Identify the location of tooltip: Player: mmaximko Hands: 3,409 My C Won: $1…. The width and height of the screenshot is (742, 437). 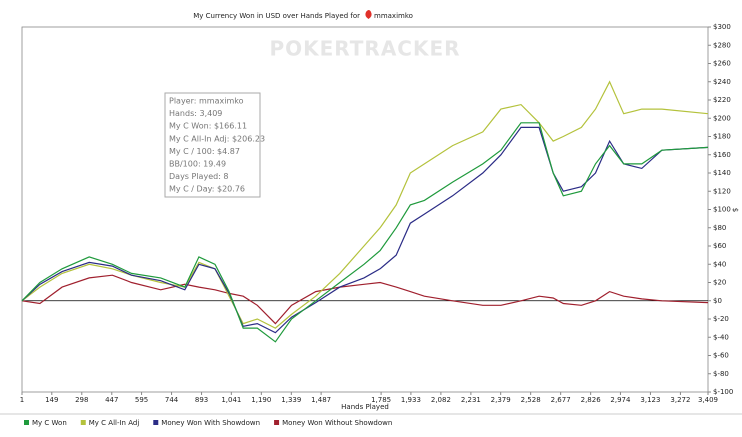
(214, 145).